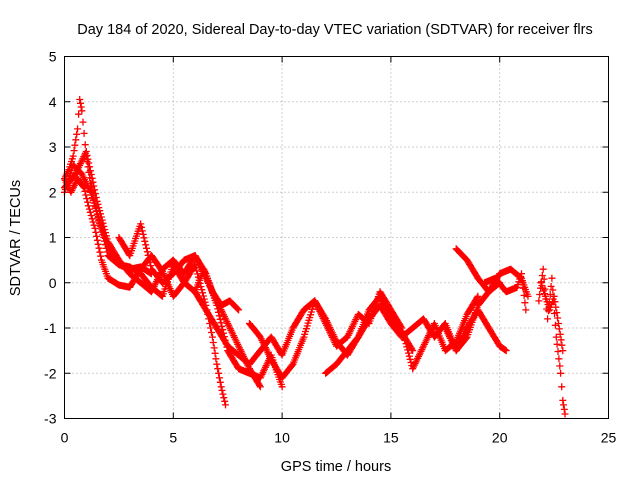  What do you see at coordinates (500, 438) in the screenshot?
I see `x-tick-label: 20` at bounding box center [500, 438].